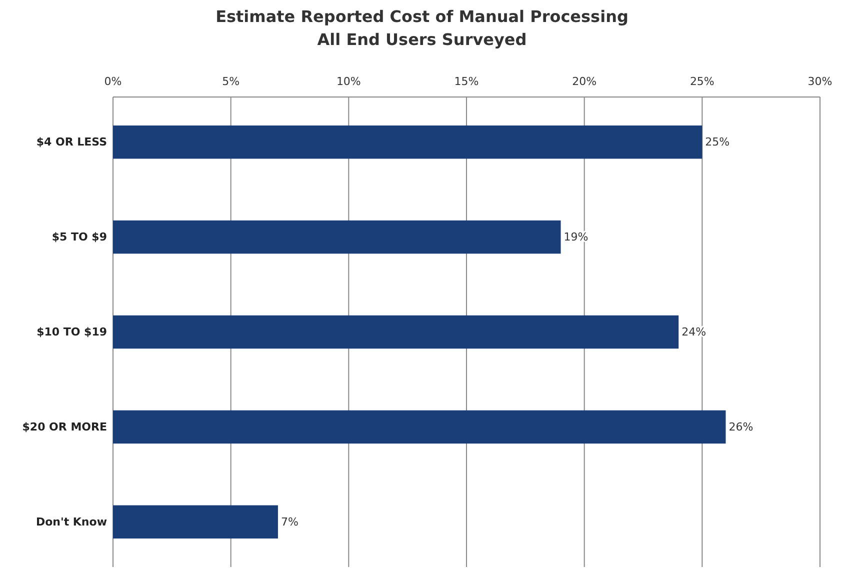 The image size is (844, 571). What do you see at coordinates (71, 332) in the screenshot?
I see `y-tick-label: $10 TO $19` at bounding box center [71, 332].